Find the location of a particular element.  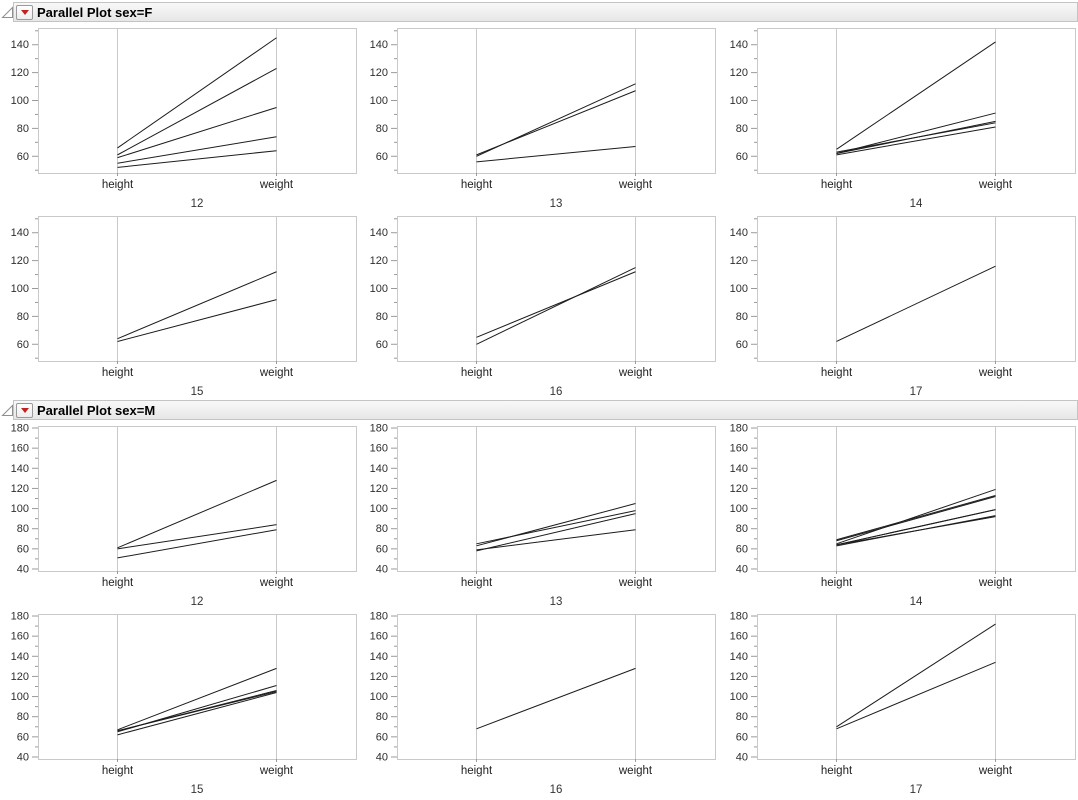

plot-frame is located at coordinates (916, 289).